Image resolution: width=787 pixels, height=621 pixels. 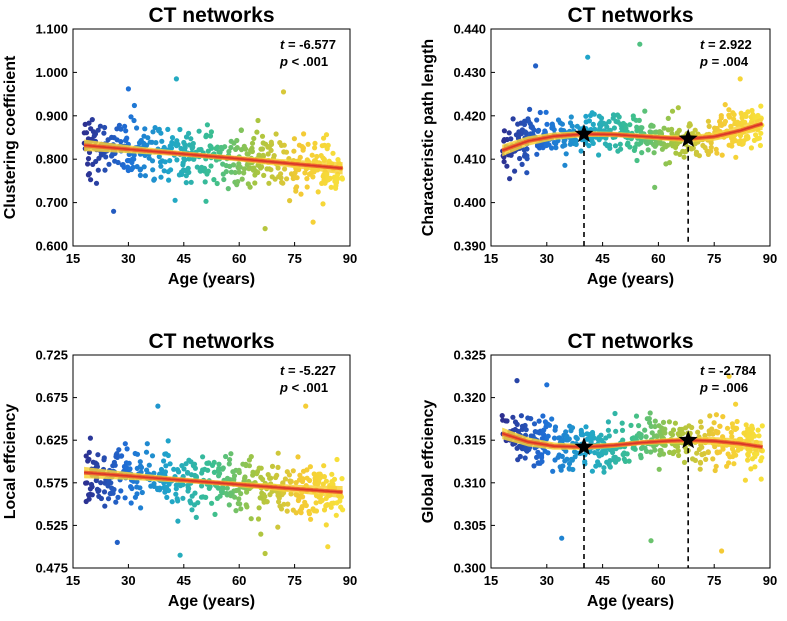 I want to click on y-tick-label: 0.700, so click(x=51, y=202).